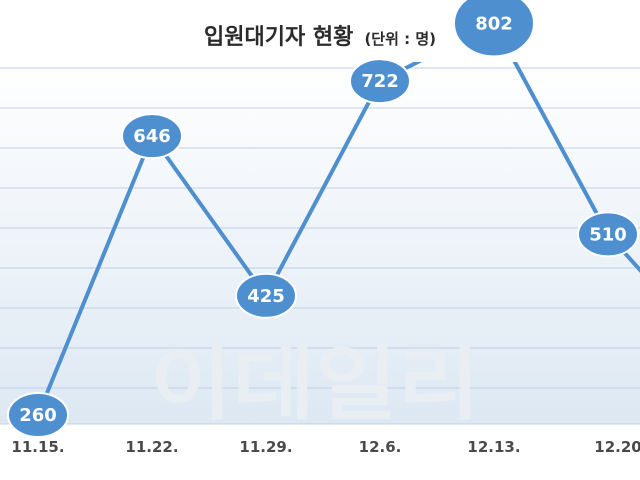 The image size is (640, 480). What do you see at coordinates (494, 23) in the screenshot?
I see `data-label: 802` at bounding box center [494, 23].